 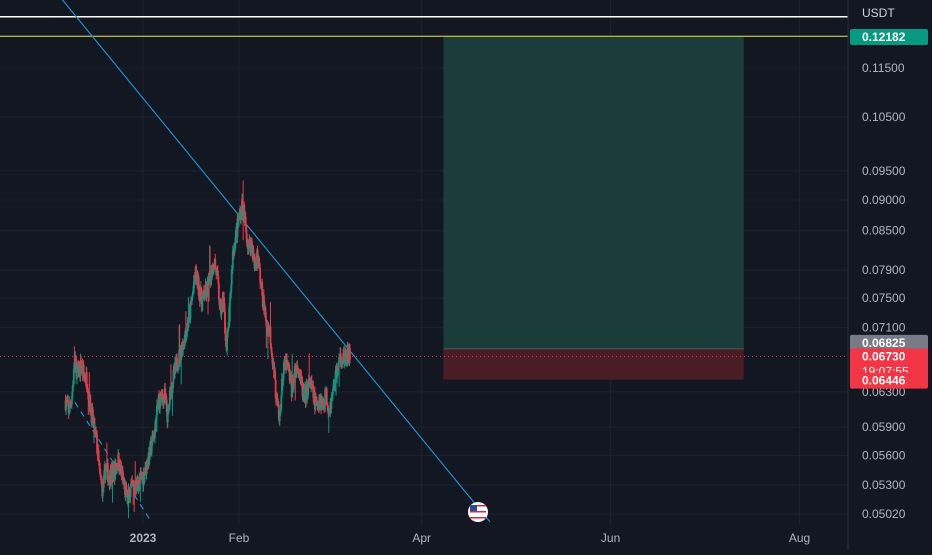 What do you see at coordinates (424, 26) in the screenshot?
I see `horizontal-lines` at bounding box center [424, 26].